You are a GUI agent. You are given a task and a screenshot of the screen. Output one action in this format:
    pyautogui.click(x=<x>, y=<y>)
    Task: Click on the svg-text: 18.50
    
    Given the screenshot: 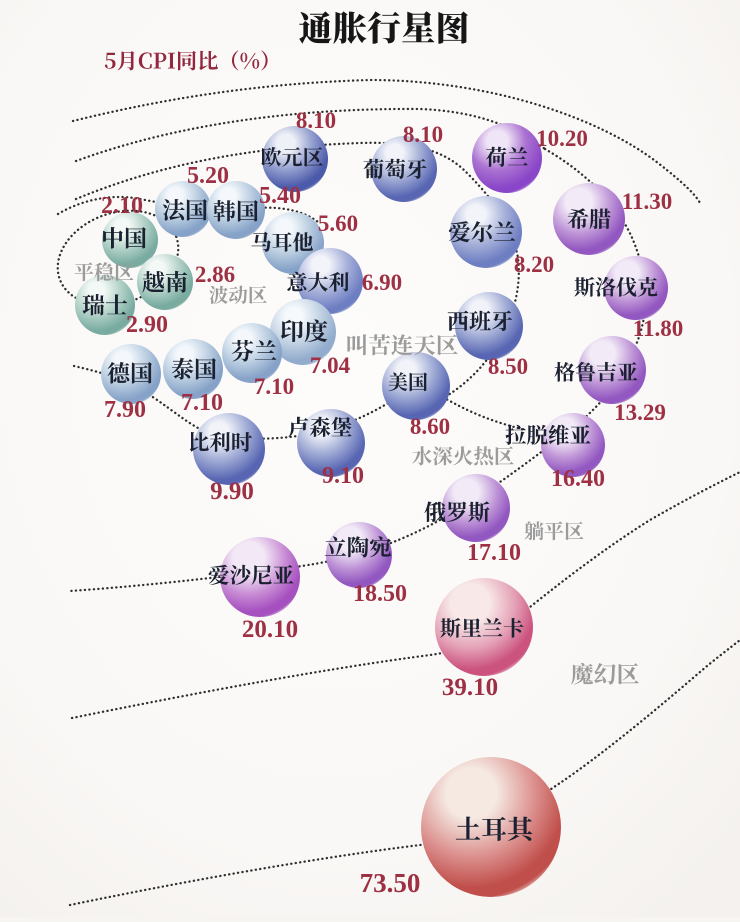 What is the action you would take?
    pyautogui.click(x=380, y=594)
    